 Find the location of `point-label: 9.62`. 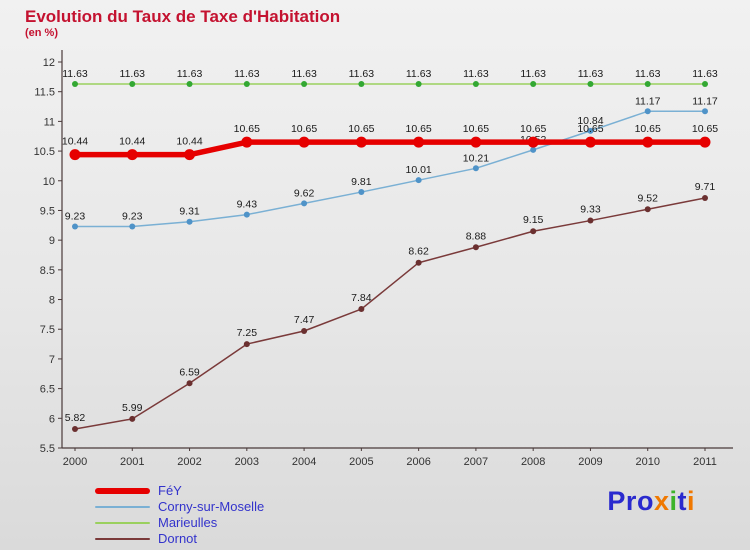

point-label: 9.62 is located at coordinates (304, 193).